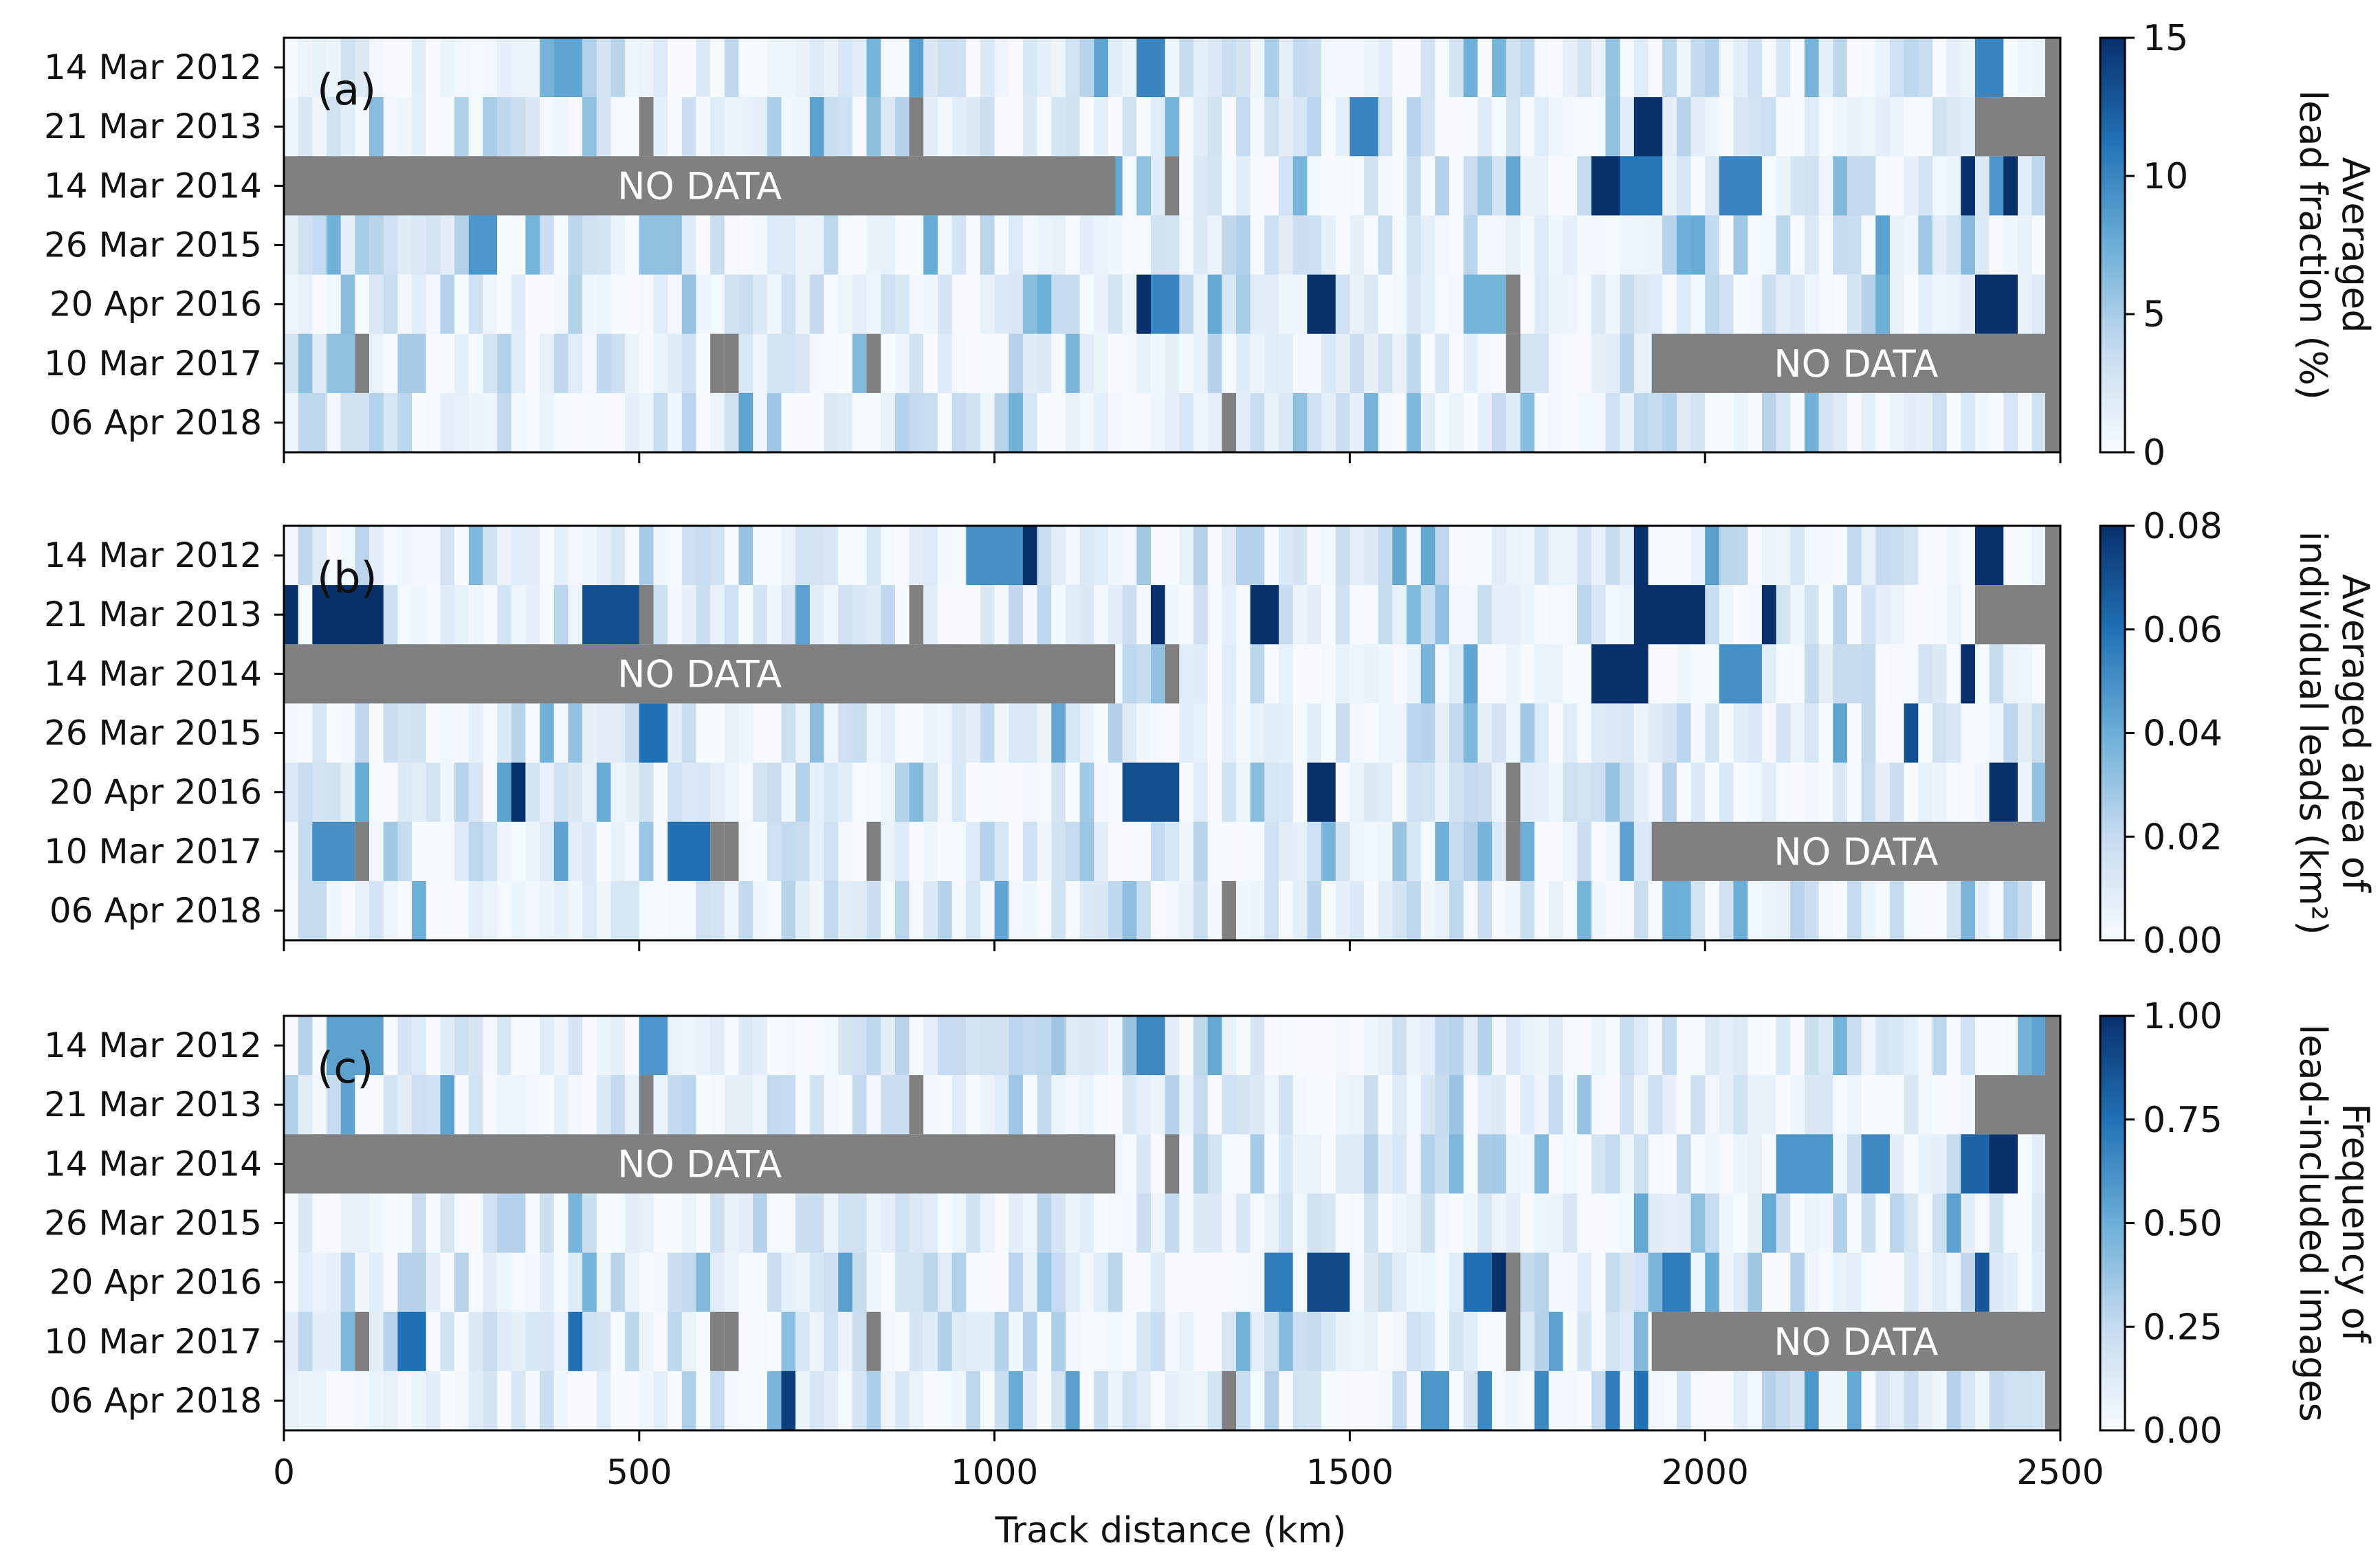 Image resolution: width=2380 pixels, height=1563 pixels. I want to click on missing-bin, so click(1172, 186).